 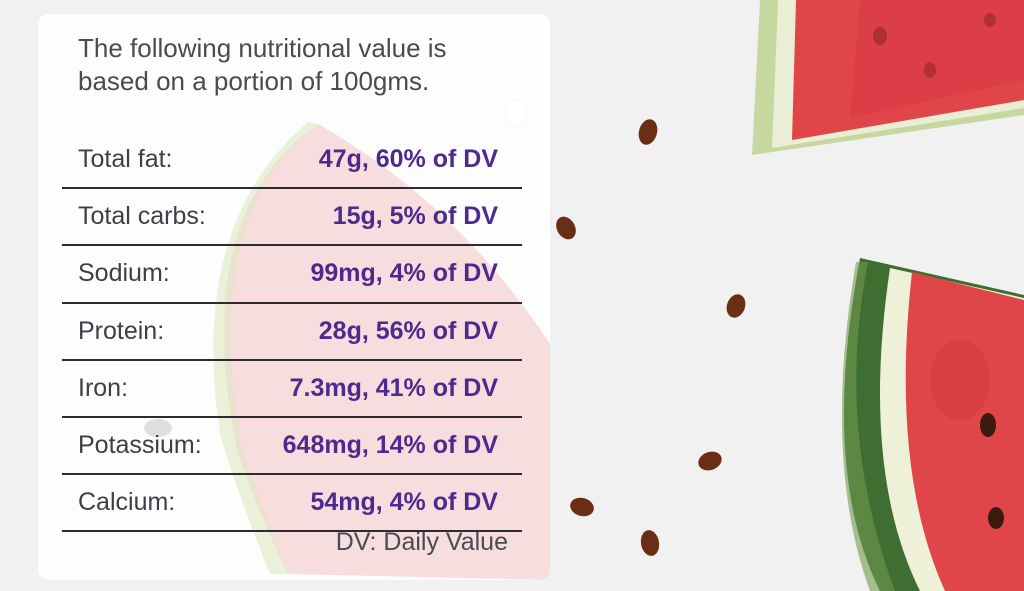 I want to click on nutrient-value: 7.3mg, 41% of DV, so click(x=393, y=387).